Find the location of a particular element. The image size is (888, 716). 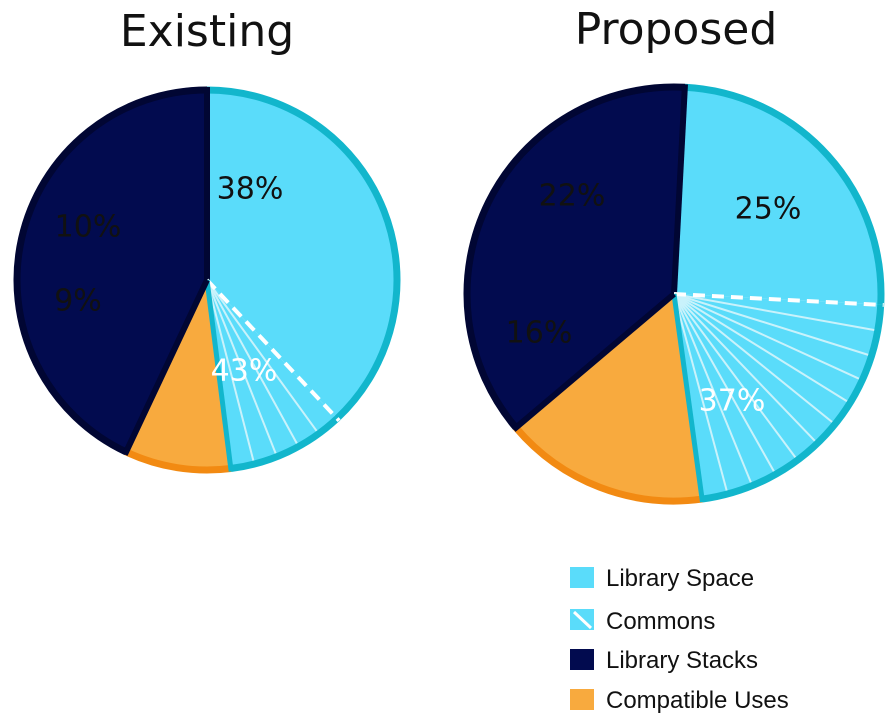

slice-label-proposed-commons: 22% is located at coordinates (572, 196).